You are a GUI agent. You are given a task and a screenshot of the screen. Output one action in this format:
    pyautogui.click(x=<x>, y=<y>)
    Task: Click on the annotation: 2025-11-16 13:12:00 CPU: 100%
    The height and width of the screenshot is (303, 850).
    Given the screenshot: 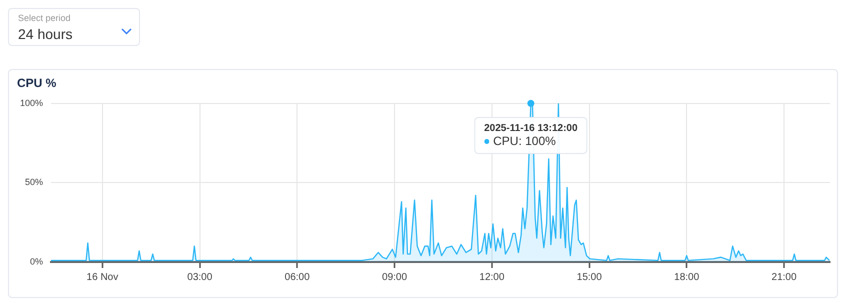 What is the action you would take?
    pyautogui.click(x=531, y=135)
    